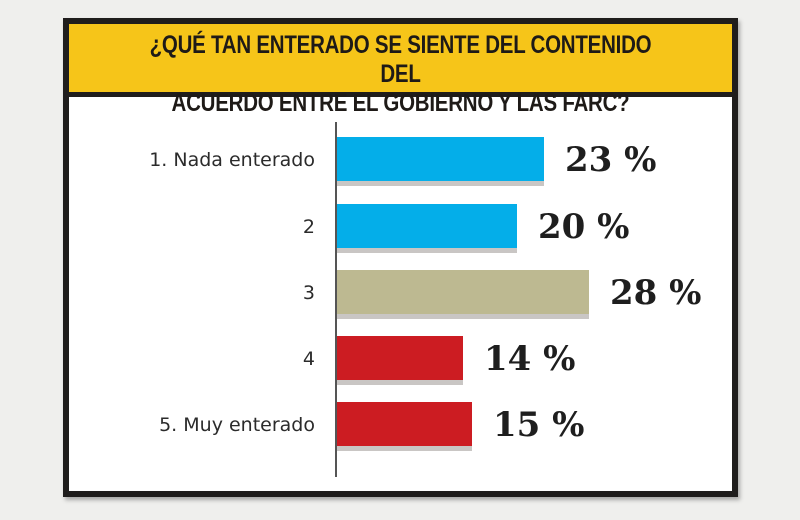 The image size is (800, 520). I want to click on category-label: 1. Nada enterado, so click(232, 160).